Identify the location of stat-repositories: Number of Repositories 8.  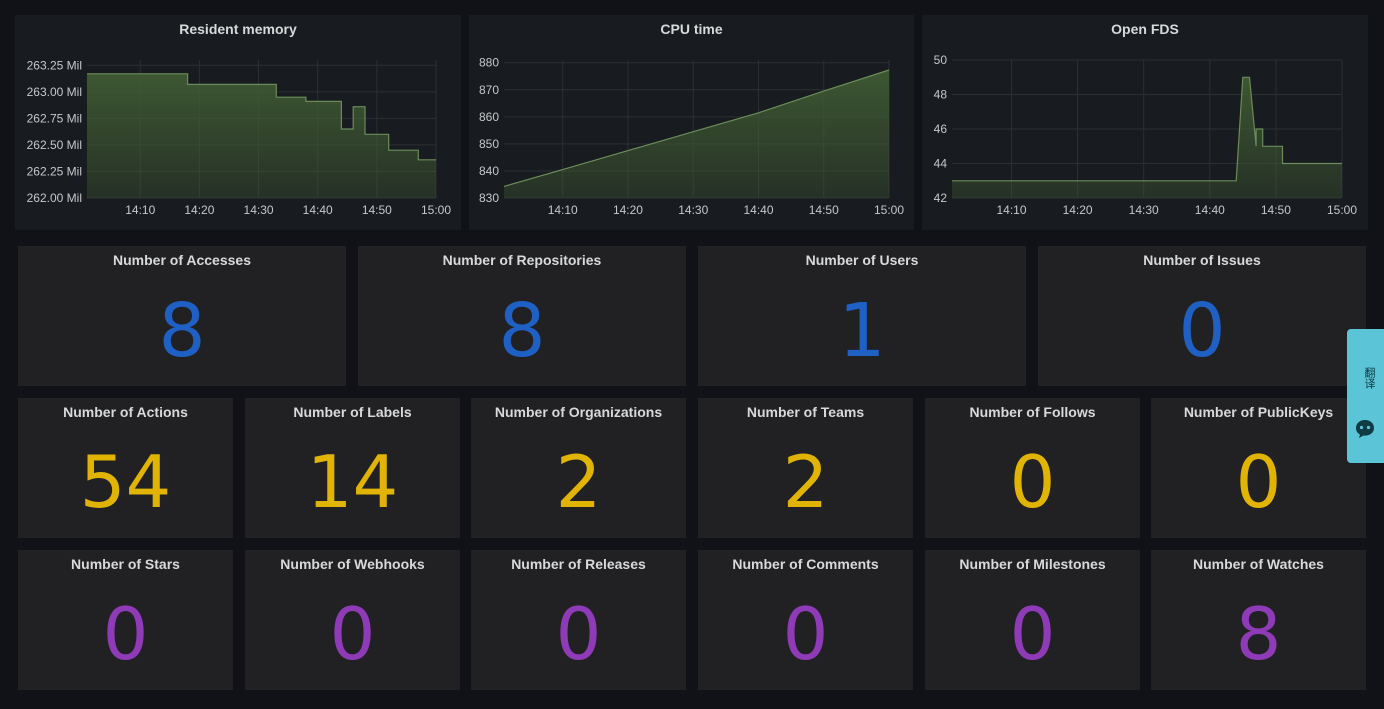
(522, 316).